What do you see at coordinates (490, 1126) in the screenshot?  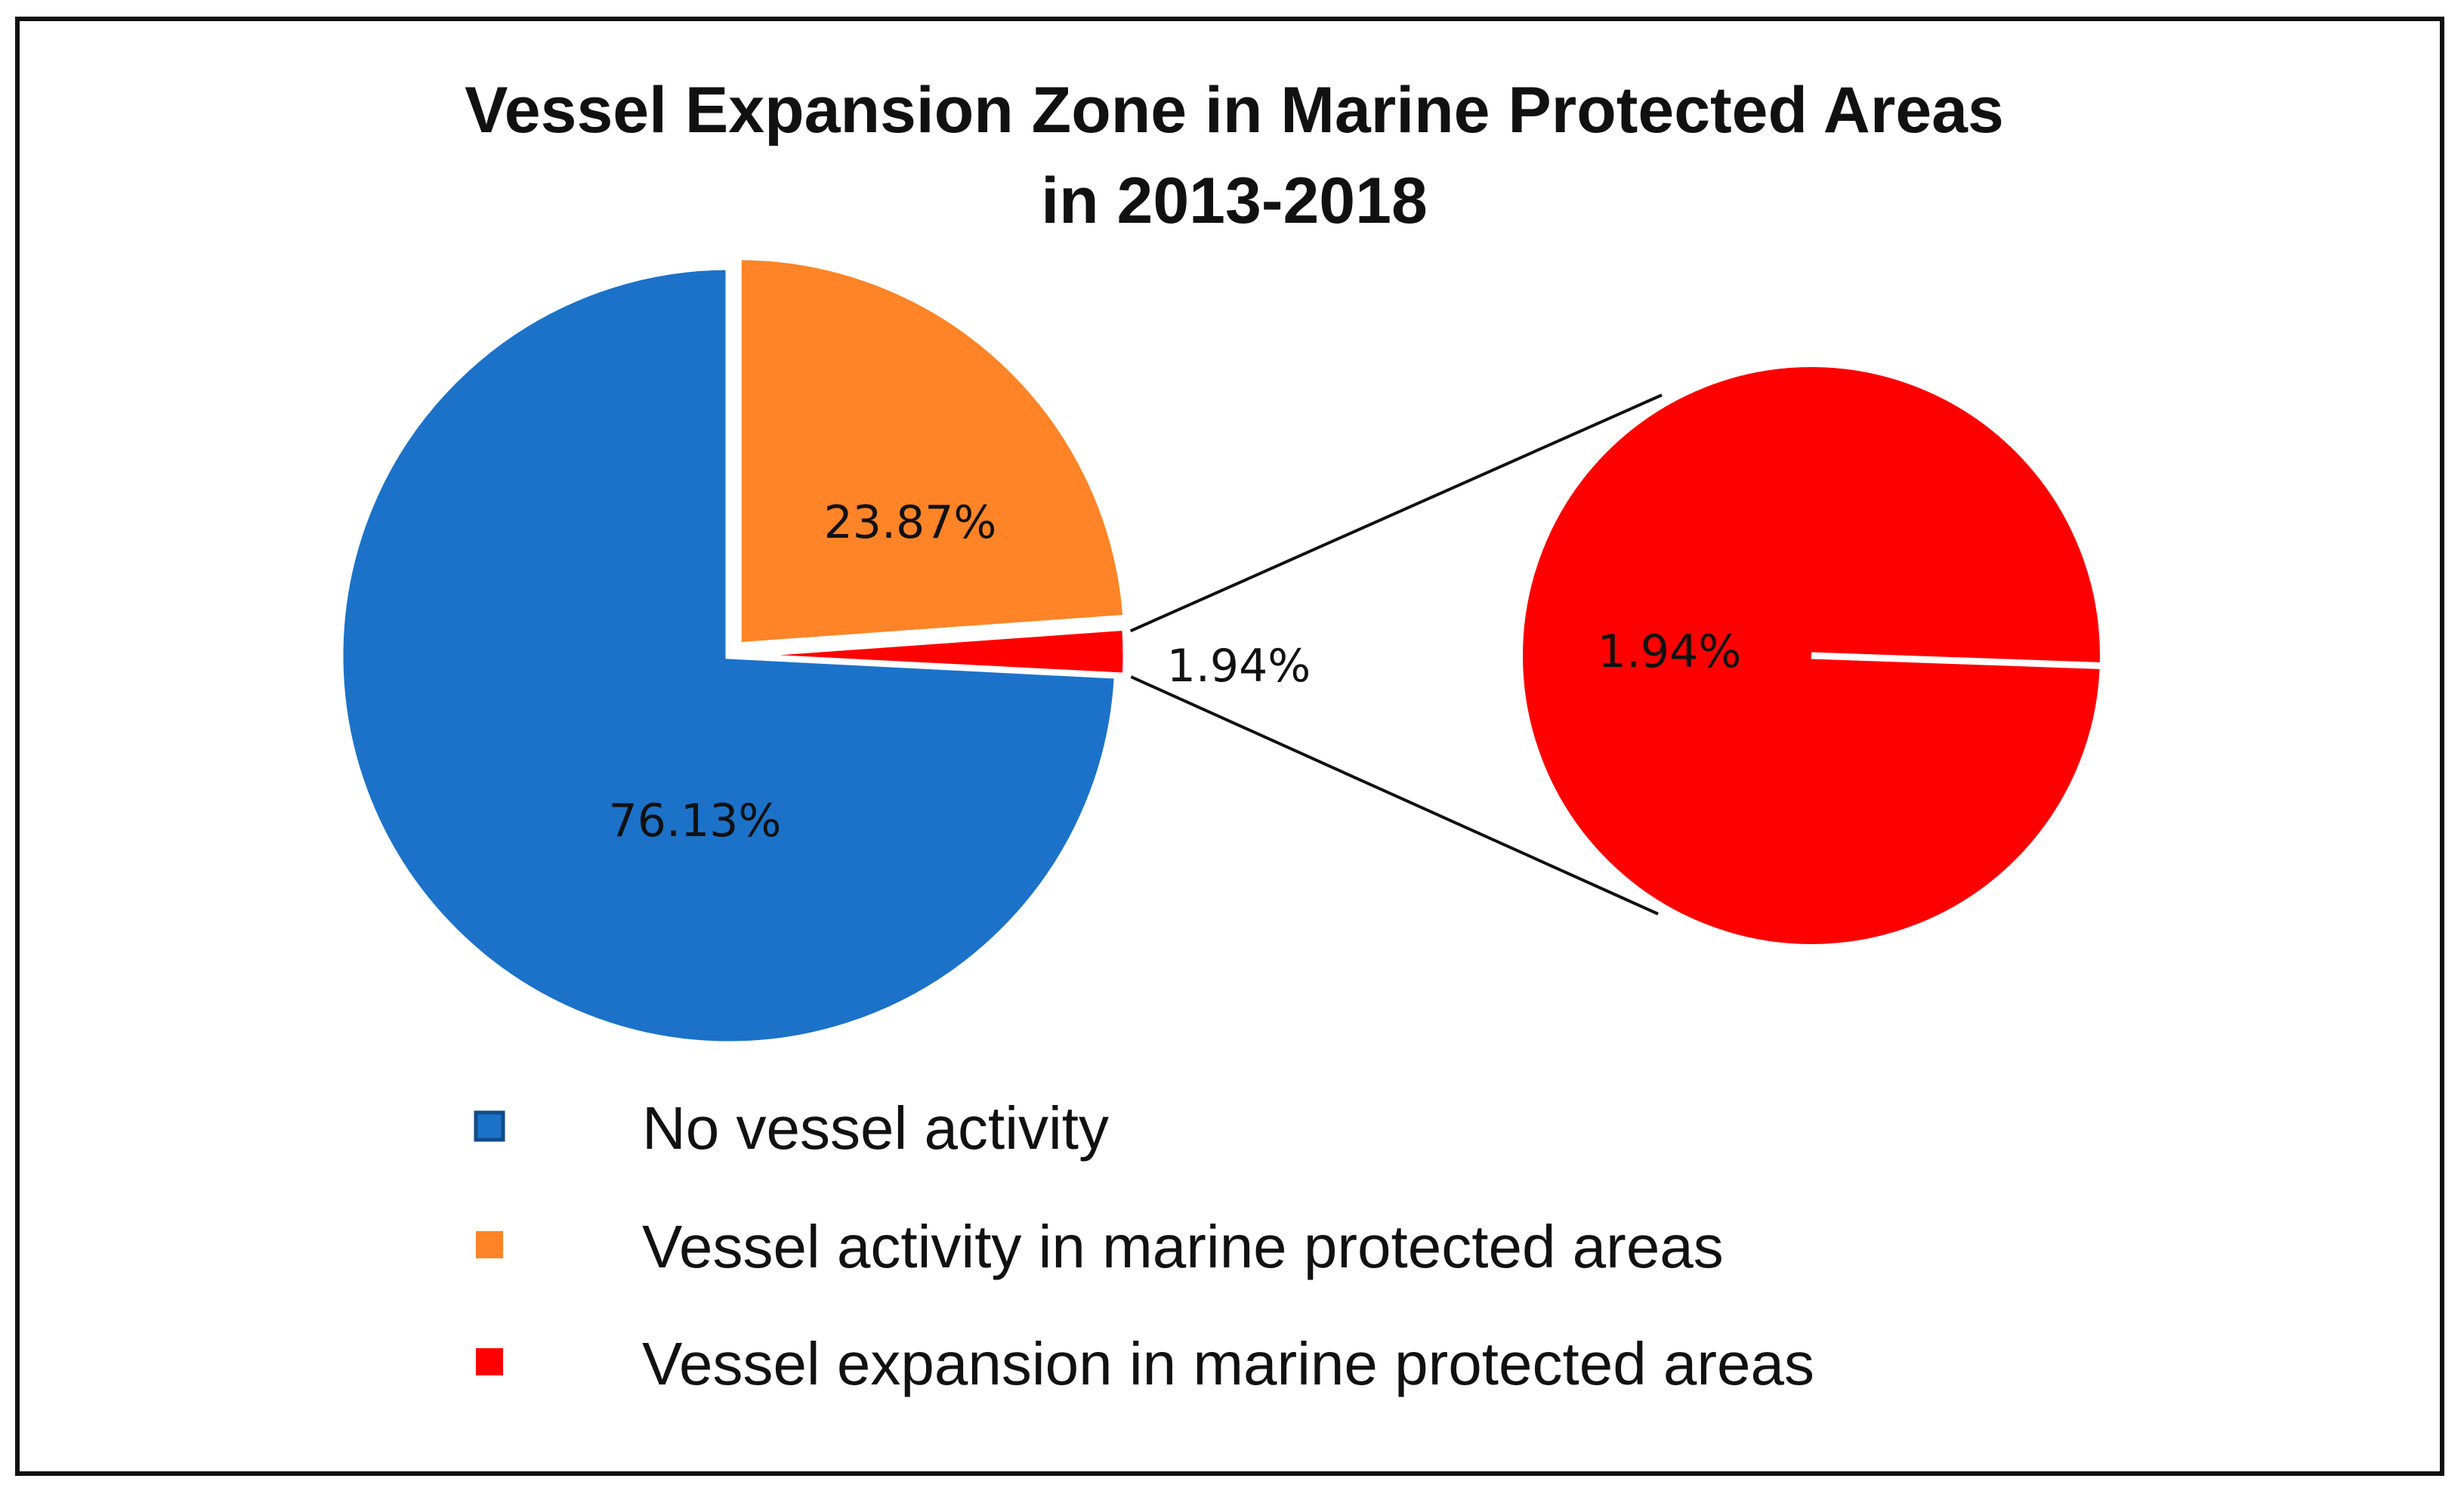 I see `legend-swatch-no-vessel-activity` at bounding box center [490, 1126].